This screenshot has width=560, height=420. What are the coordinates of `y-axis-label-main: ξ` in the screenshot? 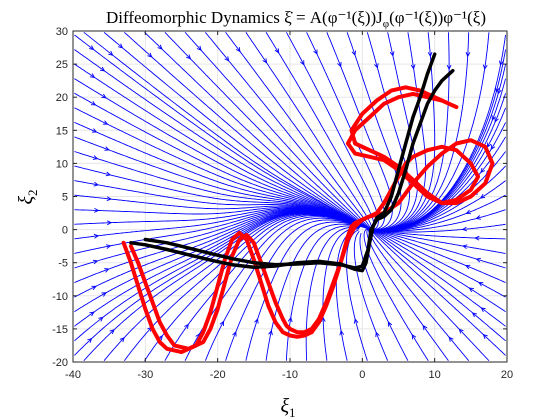 It's located at (26, 200).